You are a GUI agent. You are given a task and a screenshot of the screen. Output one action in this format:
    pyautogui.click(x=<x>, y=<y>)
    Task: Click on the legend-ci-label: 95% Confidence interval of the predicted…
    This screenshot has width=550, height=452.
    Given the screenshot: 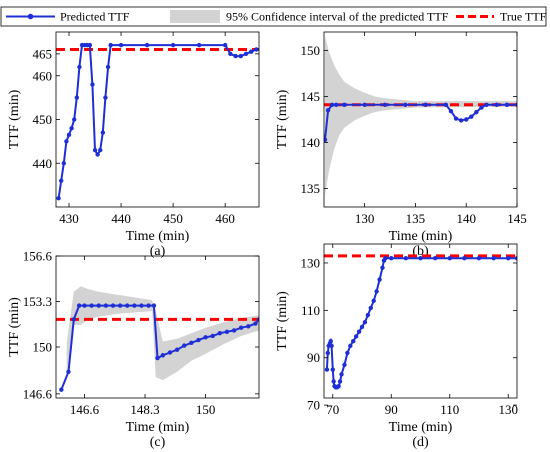 What is the action you would take?
    pyautogui.click(x=337, y=17)
    